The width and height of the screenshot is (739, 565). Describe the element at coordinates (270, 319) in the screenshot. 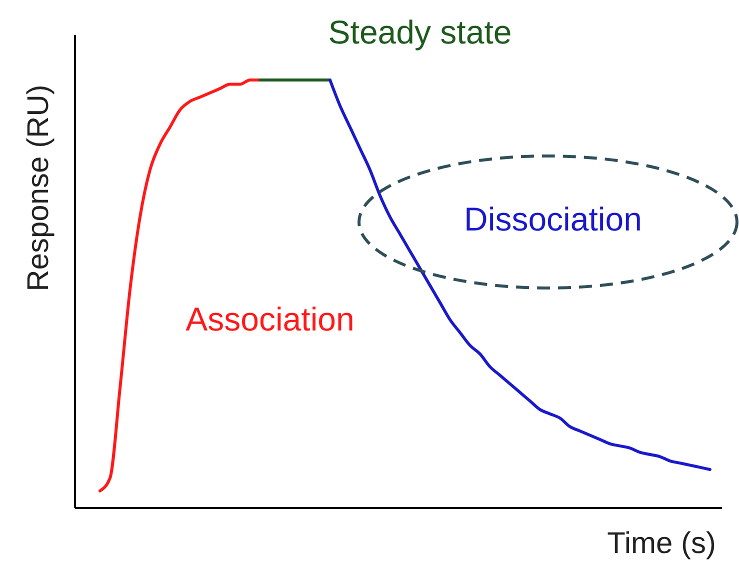

I see `series-label: Association` at that location.